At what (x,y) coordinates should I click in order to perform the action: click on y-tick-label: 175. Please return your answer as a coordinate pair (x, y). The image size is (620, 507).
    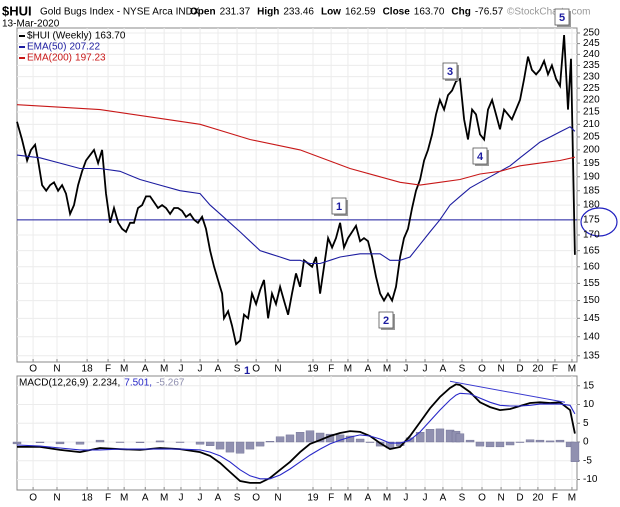
    Looking at the image, I should click on (591, 219).